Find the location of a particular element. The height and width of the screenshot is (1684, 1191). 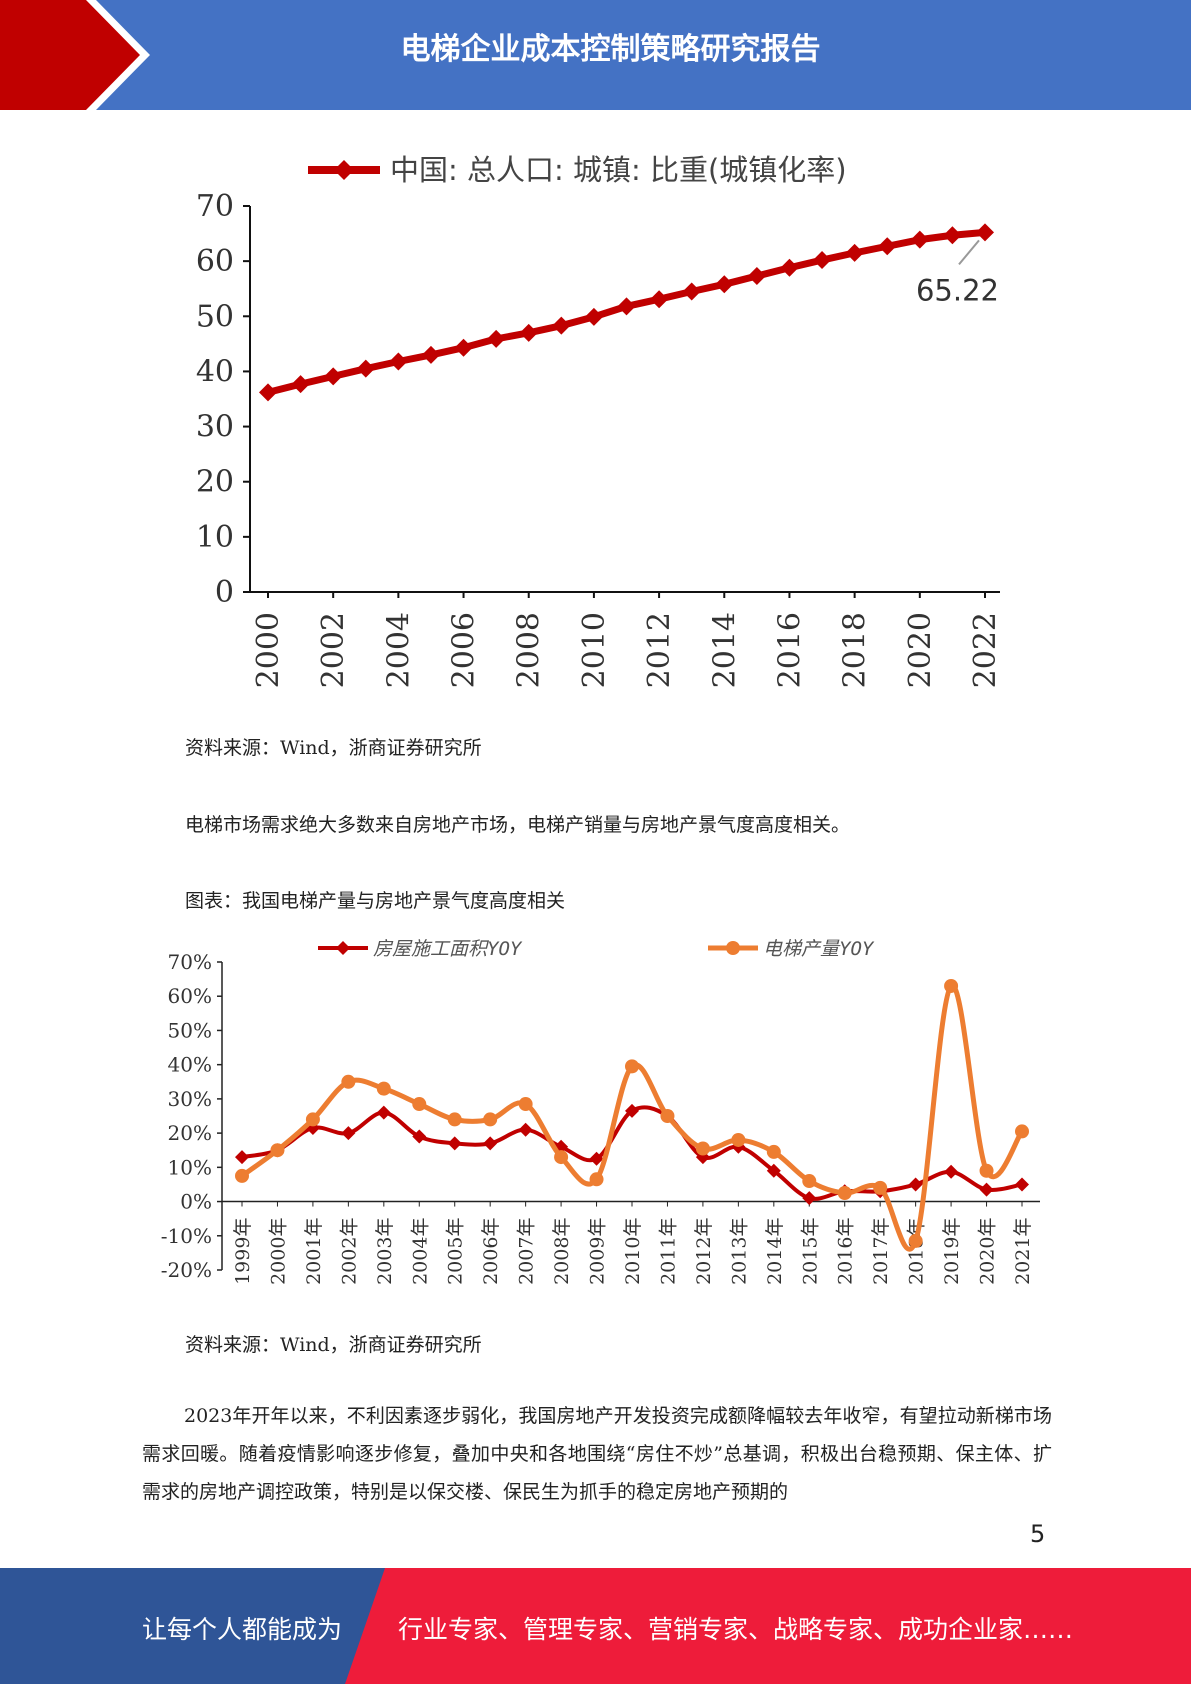

page-footer is located at coordinates (595, 1626).